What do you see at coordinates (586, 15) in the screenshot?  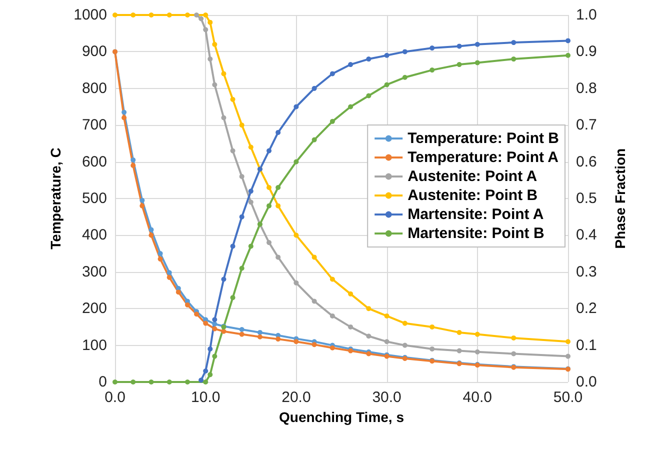 I see `y2-tick-label: 1.0` at bounding box center [586, 15].